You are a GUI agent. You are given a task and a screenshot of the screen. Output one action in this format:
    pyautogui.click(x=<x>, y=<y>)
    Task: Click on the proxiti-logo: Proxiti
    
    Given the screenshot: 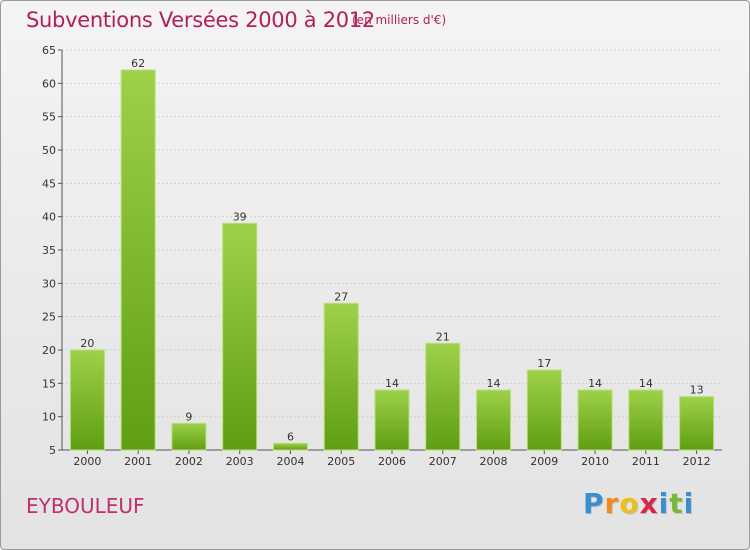 What is the action you would take?
    pyautogui.click(x=638, y=503)
    